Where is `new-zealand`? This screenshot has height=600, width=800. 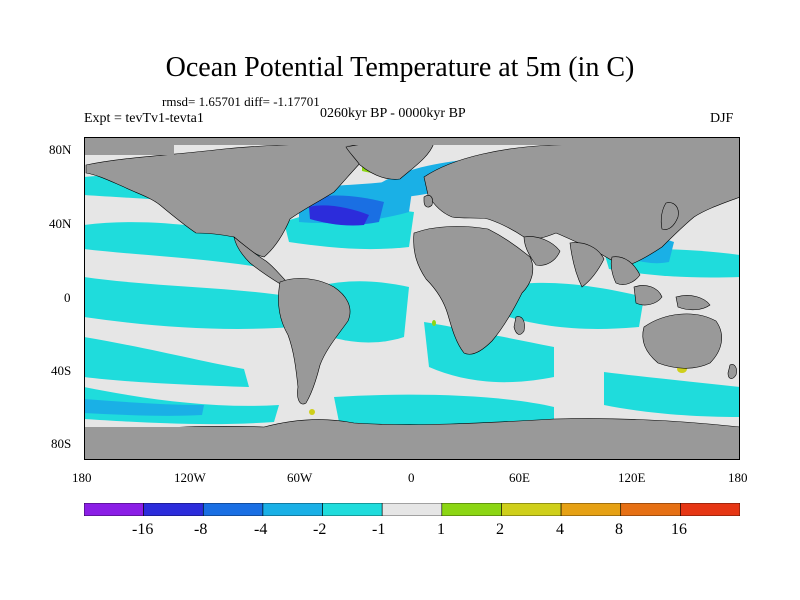 new-zealand is located at coordinates (732, 371).